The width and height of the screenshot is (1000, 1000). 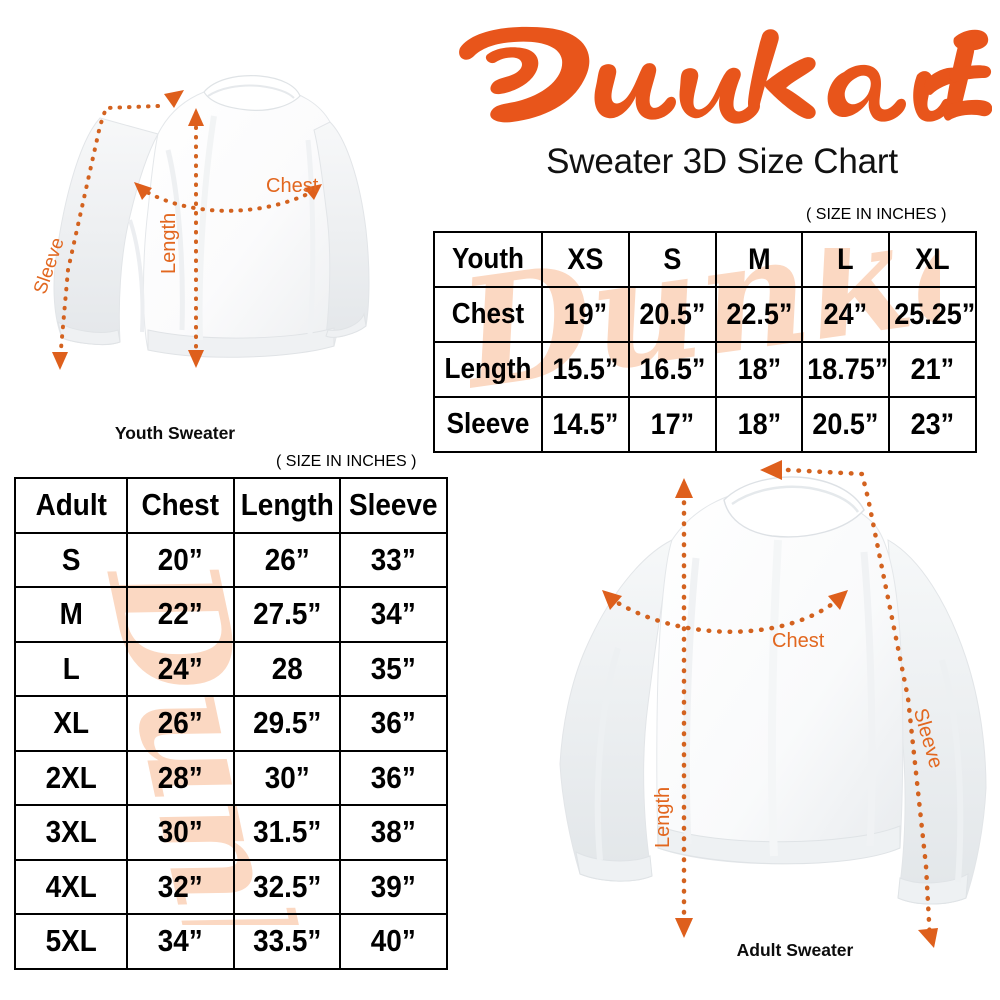 What do you see at coordinates (393, 723) in the screenshot?
I see `adult-cell-xl-sleeve: 36”` at bounding box center [393, 723].